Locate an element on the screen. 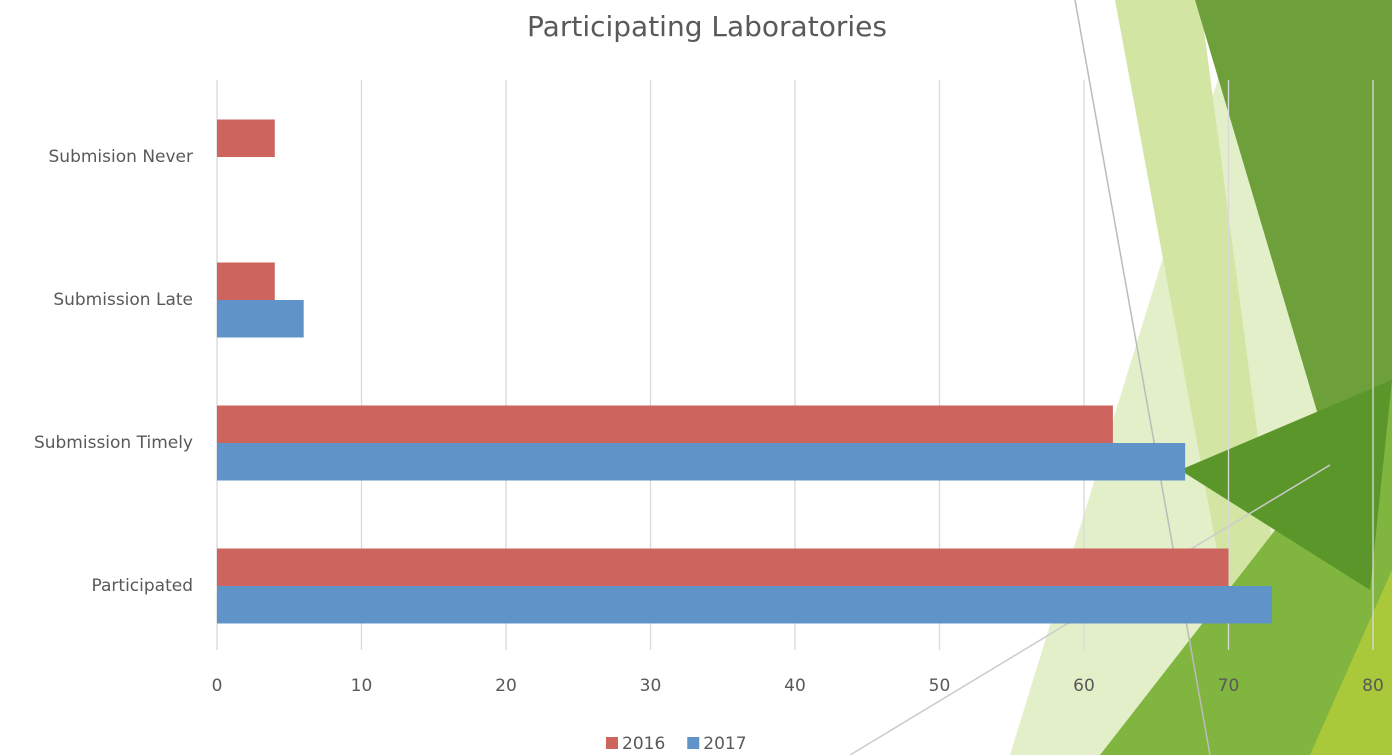  chart-title: Participating Laboratories is located at coordinates (707, 26).